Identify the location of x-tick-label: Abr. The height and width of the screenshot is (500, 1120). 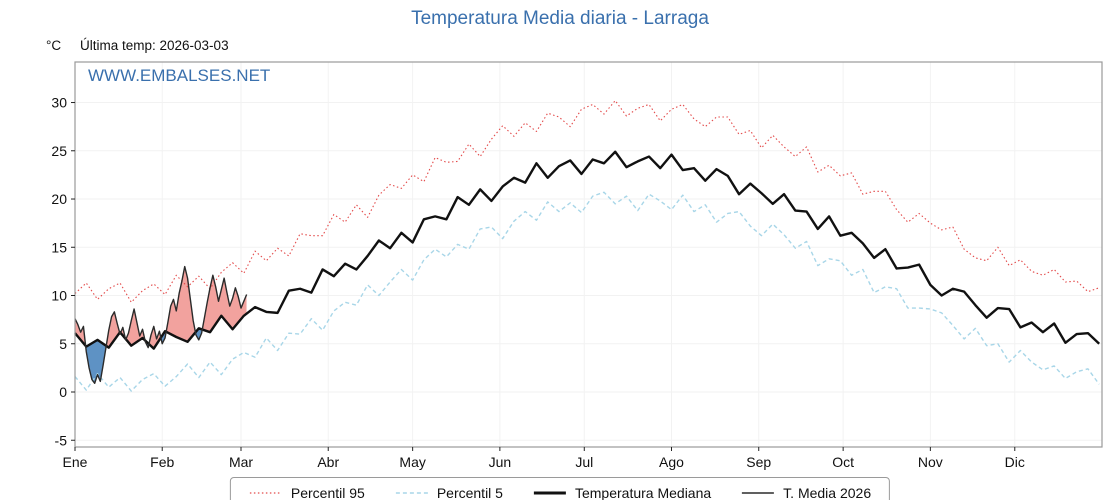
(328, 462).